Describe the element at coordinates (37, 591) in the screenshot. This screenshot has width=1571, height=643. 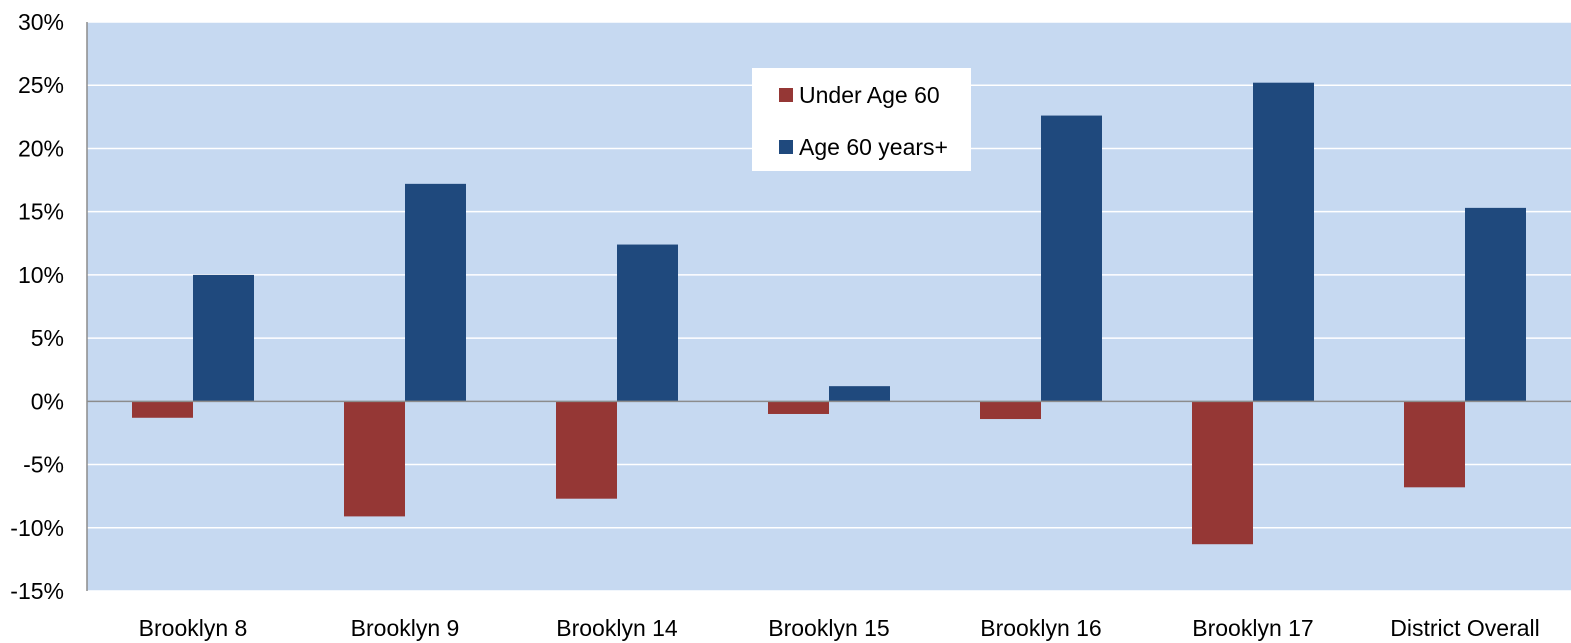
I see `y-tick-label: -15%` at that location.